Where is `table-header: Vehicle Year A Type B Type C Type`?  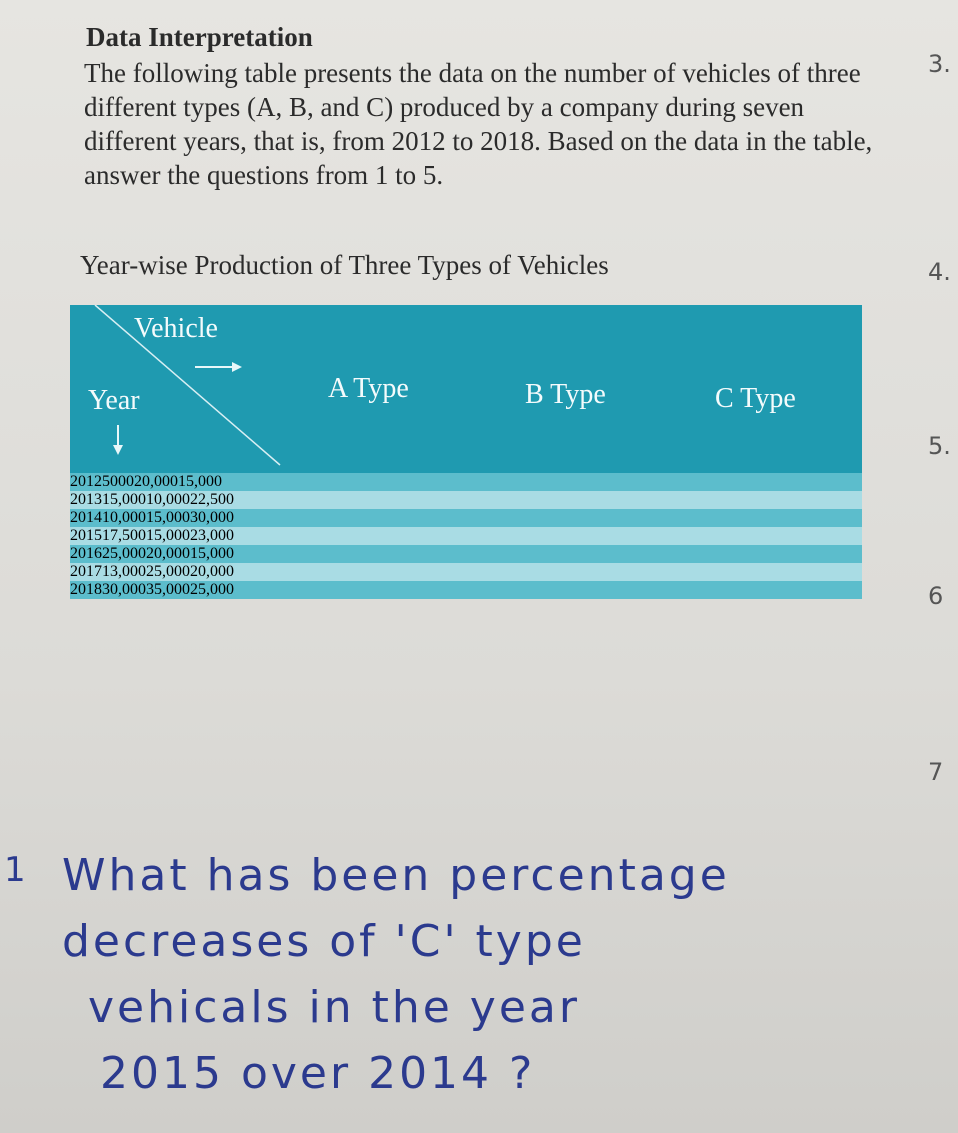
table-header: Vehicle Year A Type B Type C Type is located at coordinates (466, 389).